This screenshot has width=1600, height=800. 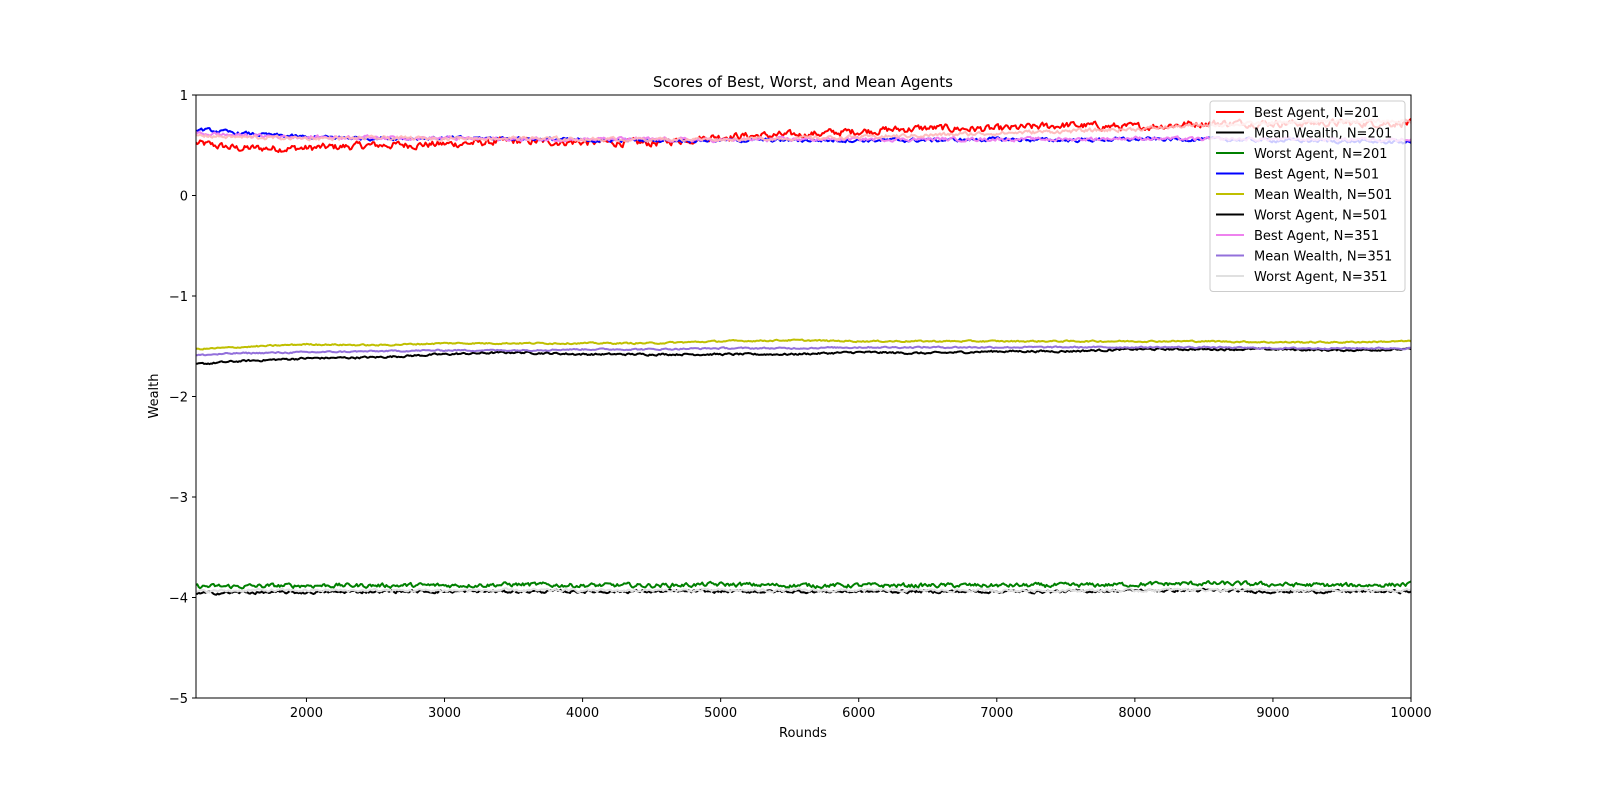 I want to click on legend-label: Mean Wealth, N=501, so click(x=1323, y=195).